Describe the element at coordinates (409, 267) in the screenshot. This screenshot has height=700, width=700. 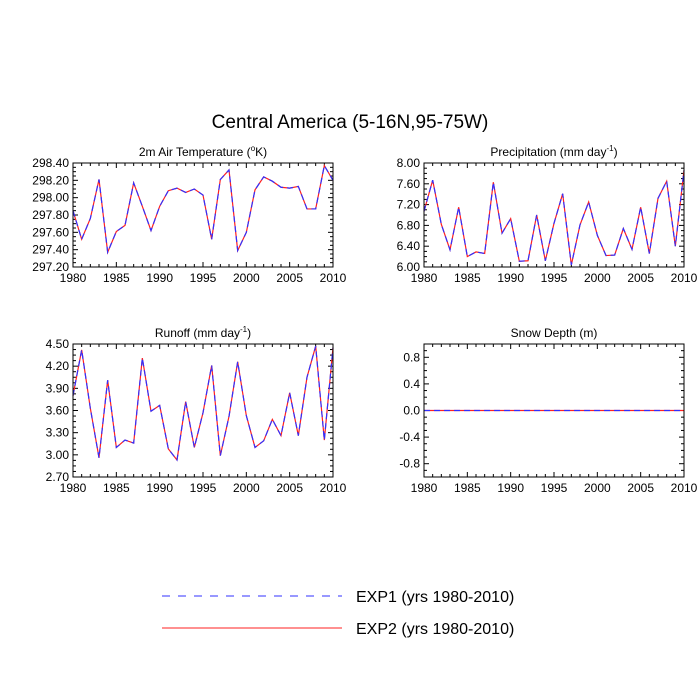
I see `y-tick-label: 6.00` at that location.